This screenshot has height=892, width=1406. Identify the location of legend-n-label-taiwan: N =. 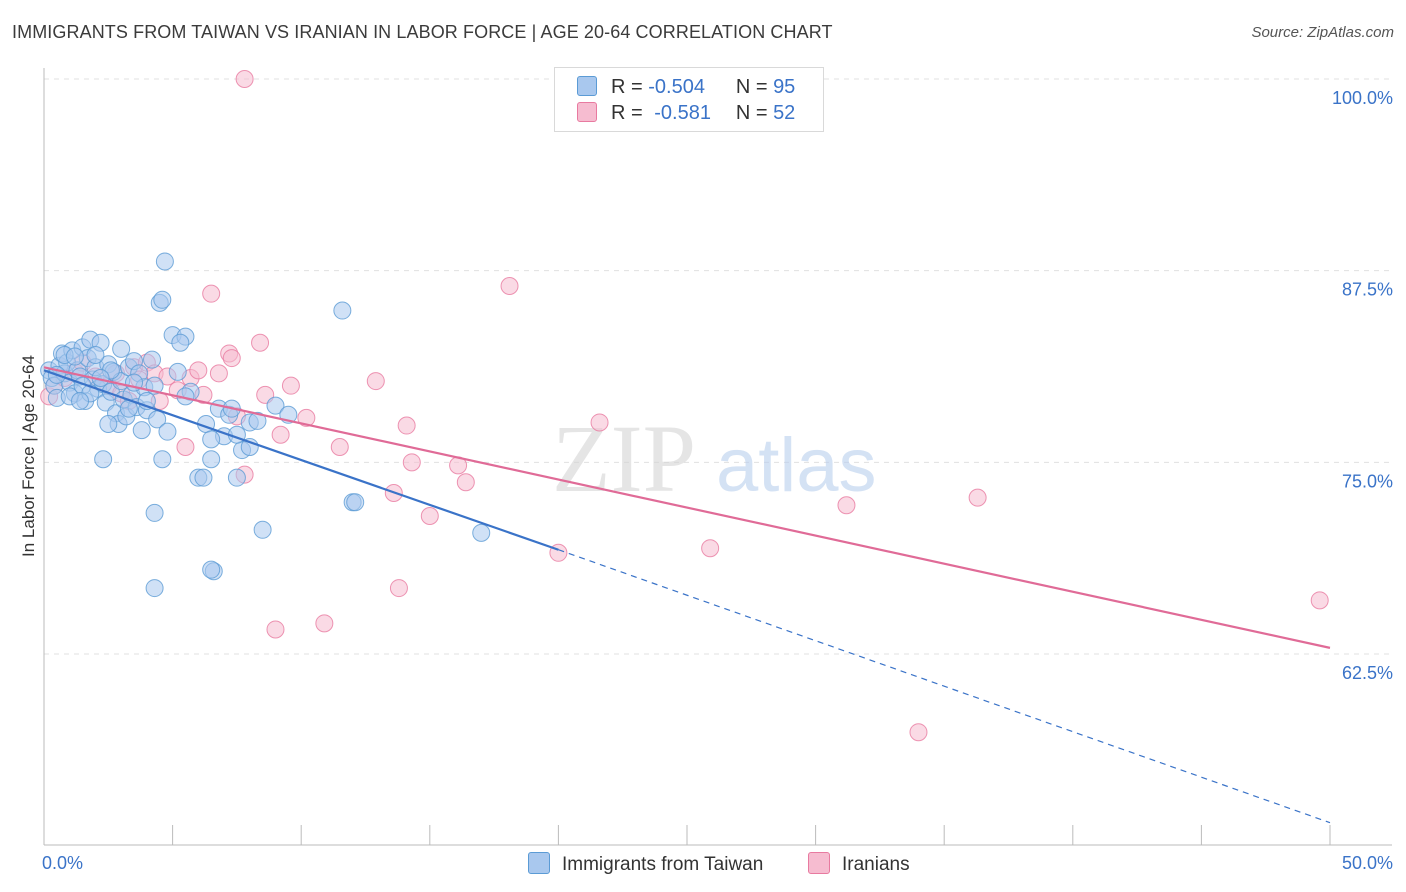
(751, 87).